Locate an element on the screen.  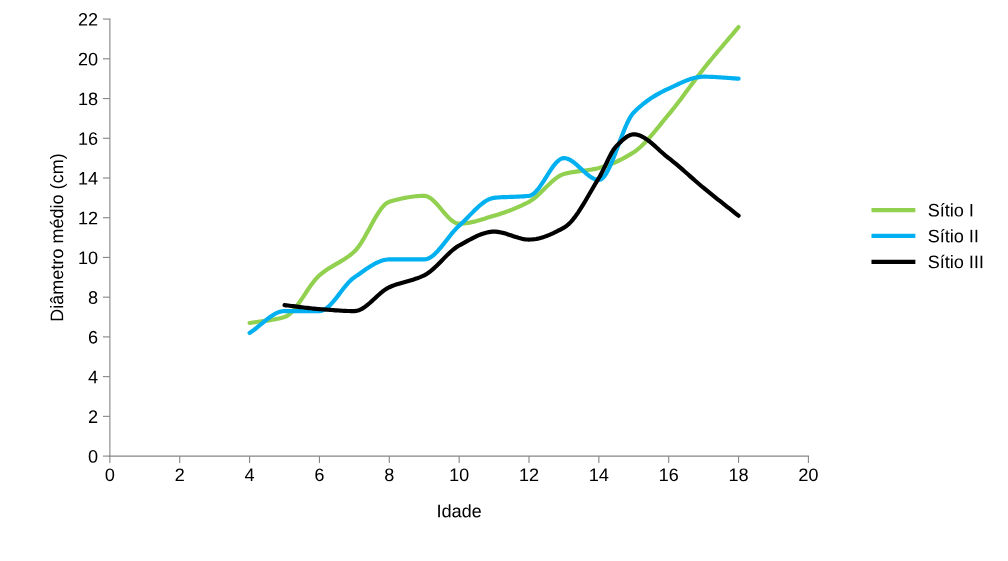
y-tick-label: 10 is located at coordinates (88, 258).